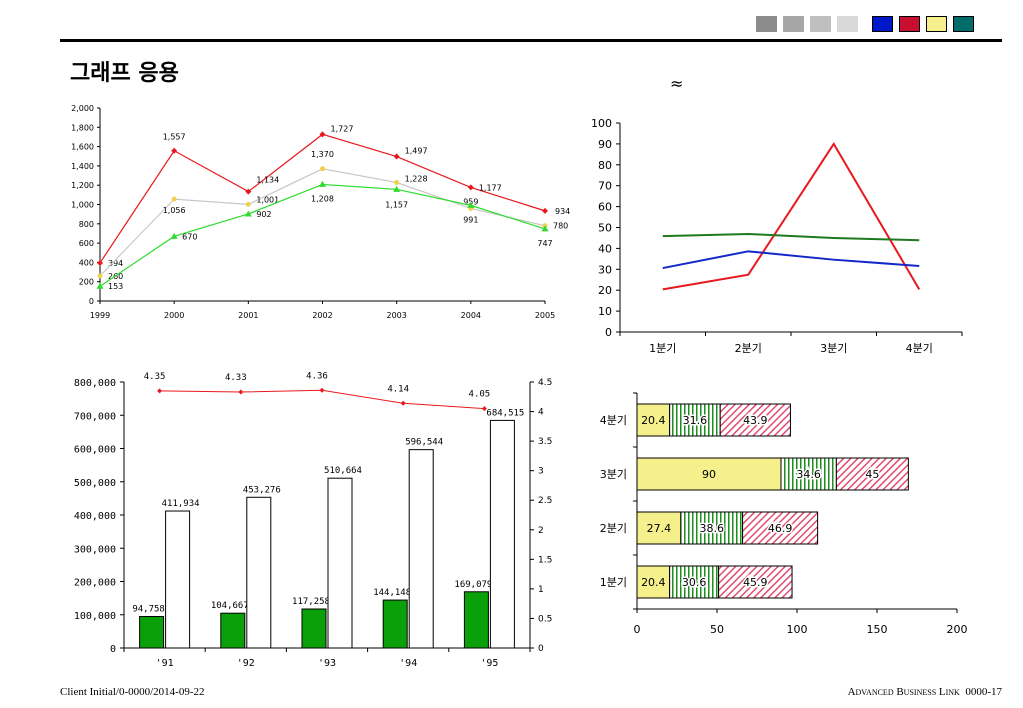  I want to click on data-label: 1,208, so click(322, 198).